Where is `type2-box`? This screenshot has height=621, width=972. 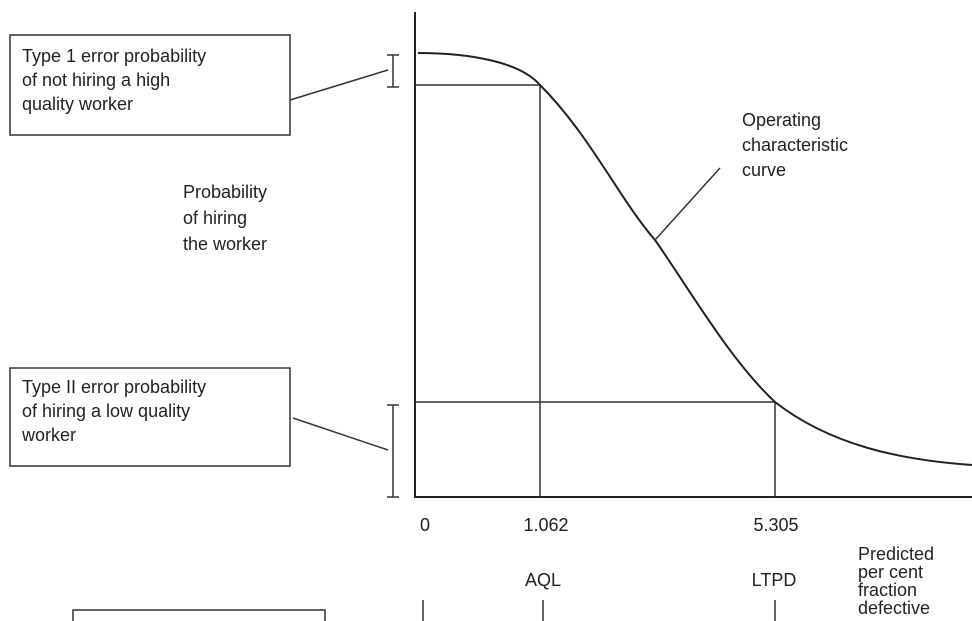 type2-box is located at coordinates (150, 417).